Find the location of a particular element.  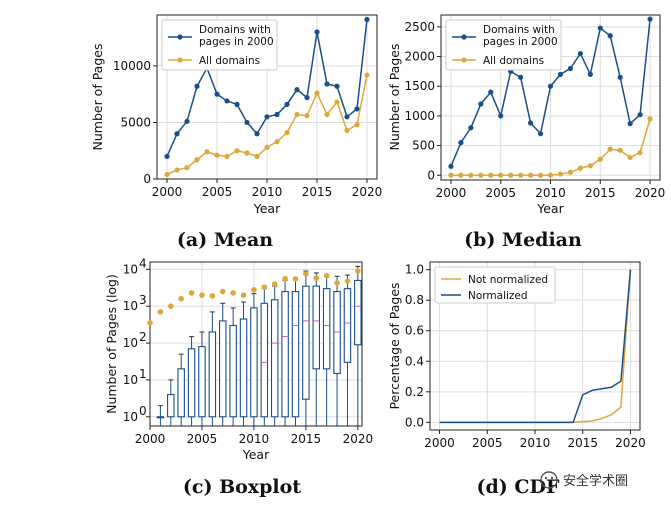

box-2009 is located at coordinates (243, 363).